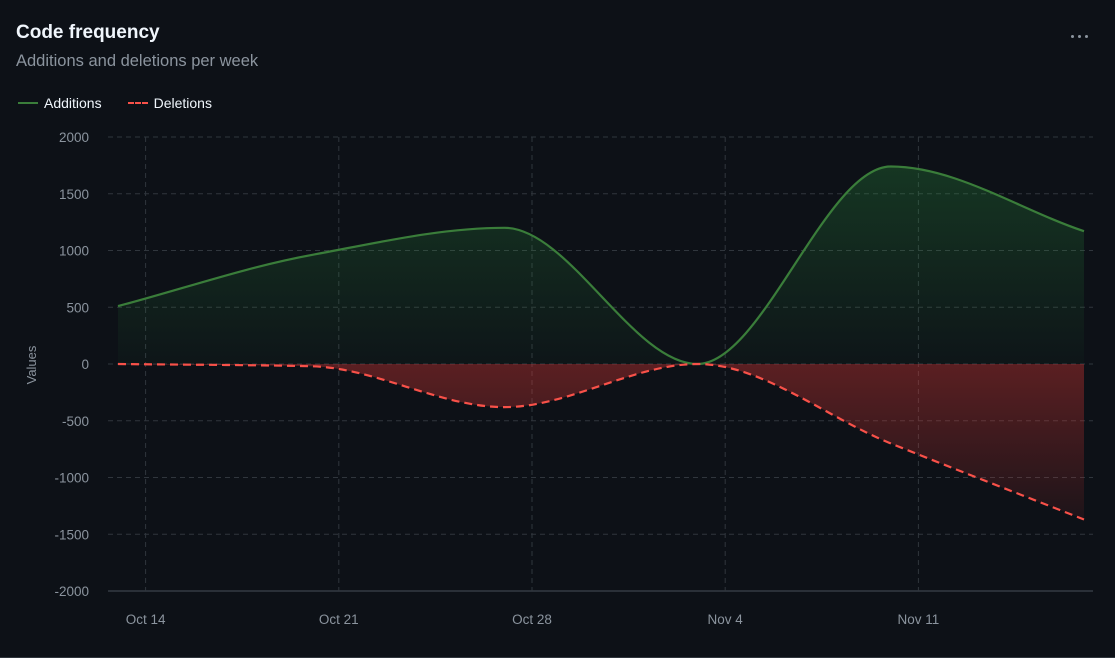 Image resolution: width=1115 pixels, height=658 pixels. Describe the element at coordinates (75, 421) in the screenshot. I see `y-tick-label: -500` at that location.